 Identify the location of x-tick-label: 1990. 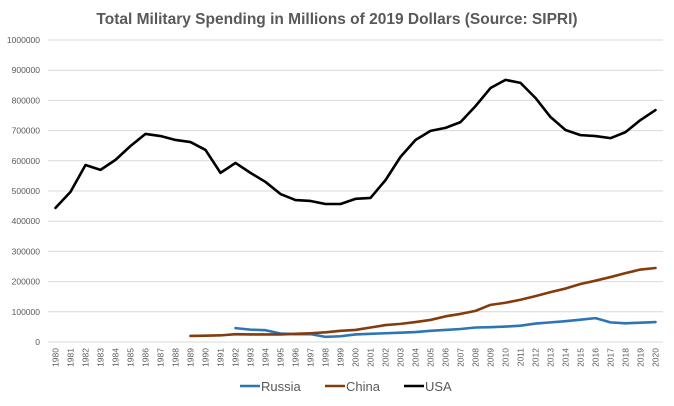
(206, 357).